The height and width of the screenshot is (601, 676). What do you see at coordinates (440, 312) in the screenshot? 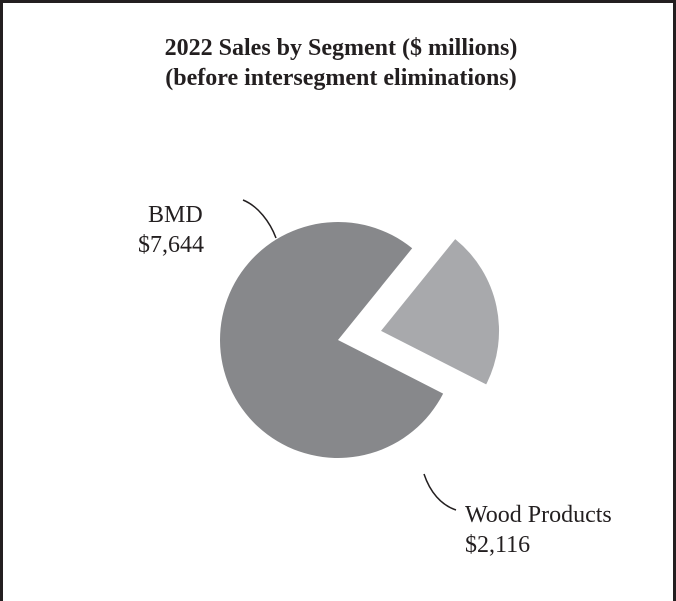
I see `pie-slice-wood-products` at bounding box center [440, 312].